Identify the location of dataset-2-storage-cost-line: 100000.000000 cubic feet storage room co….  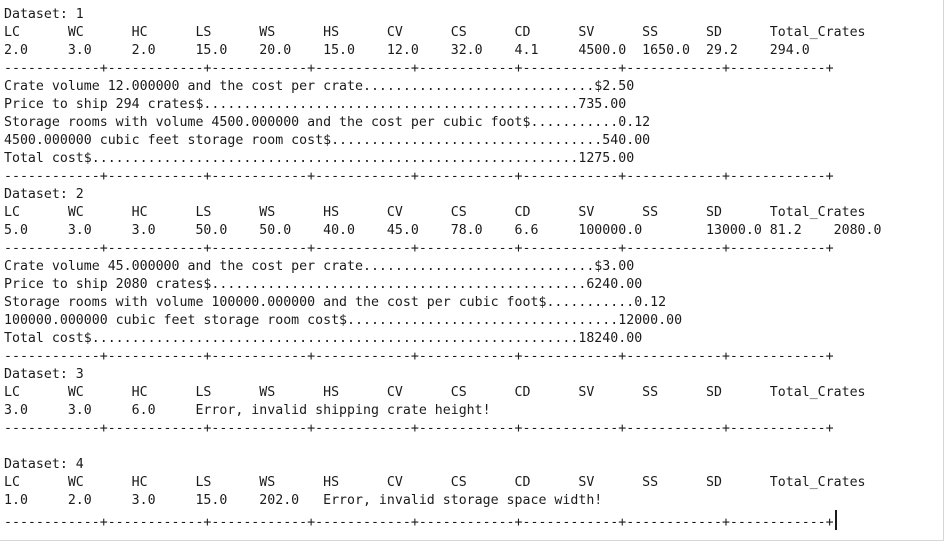
(343, 320).